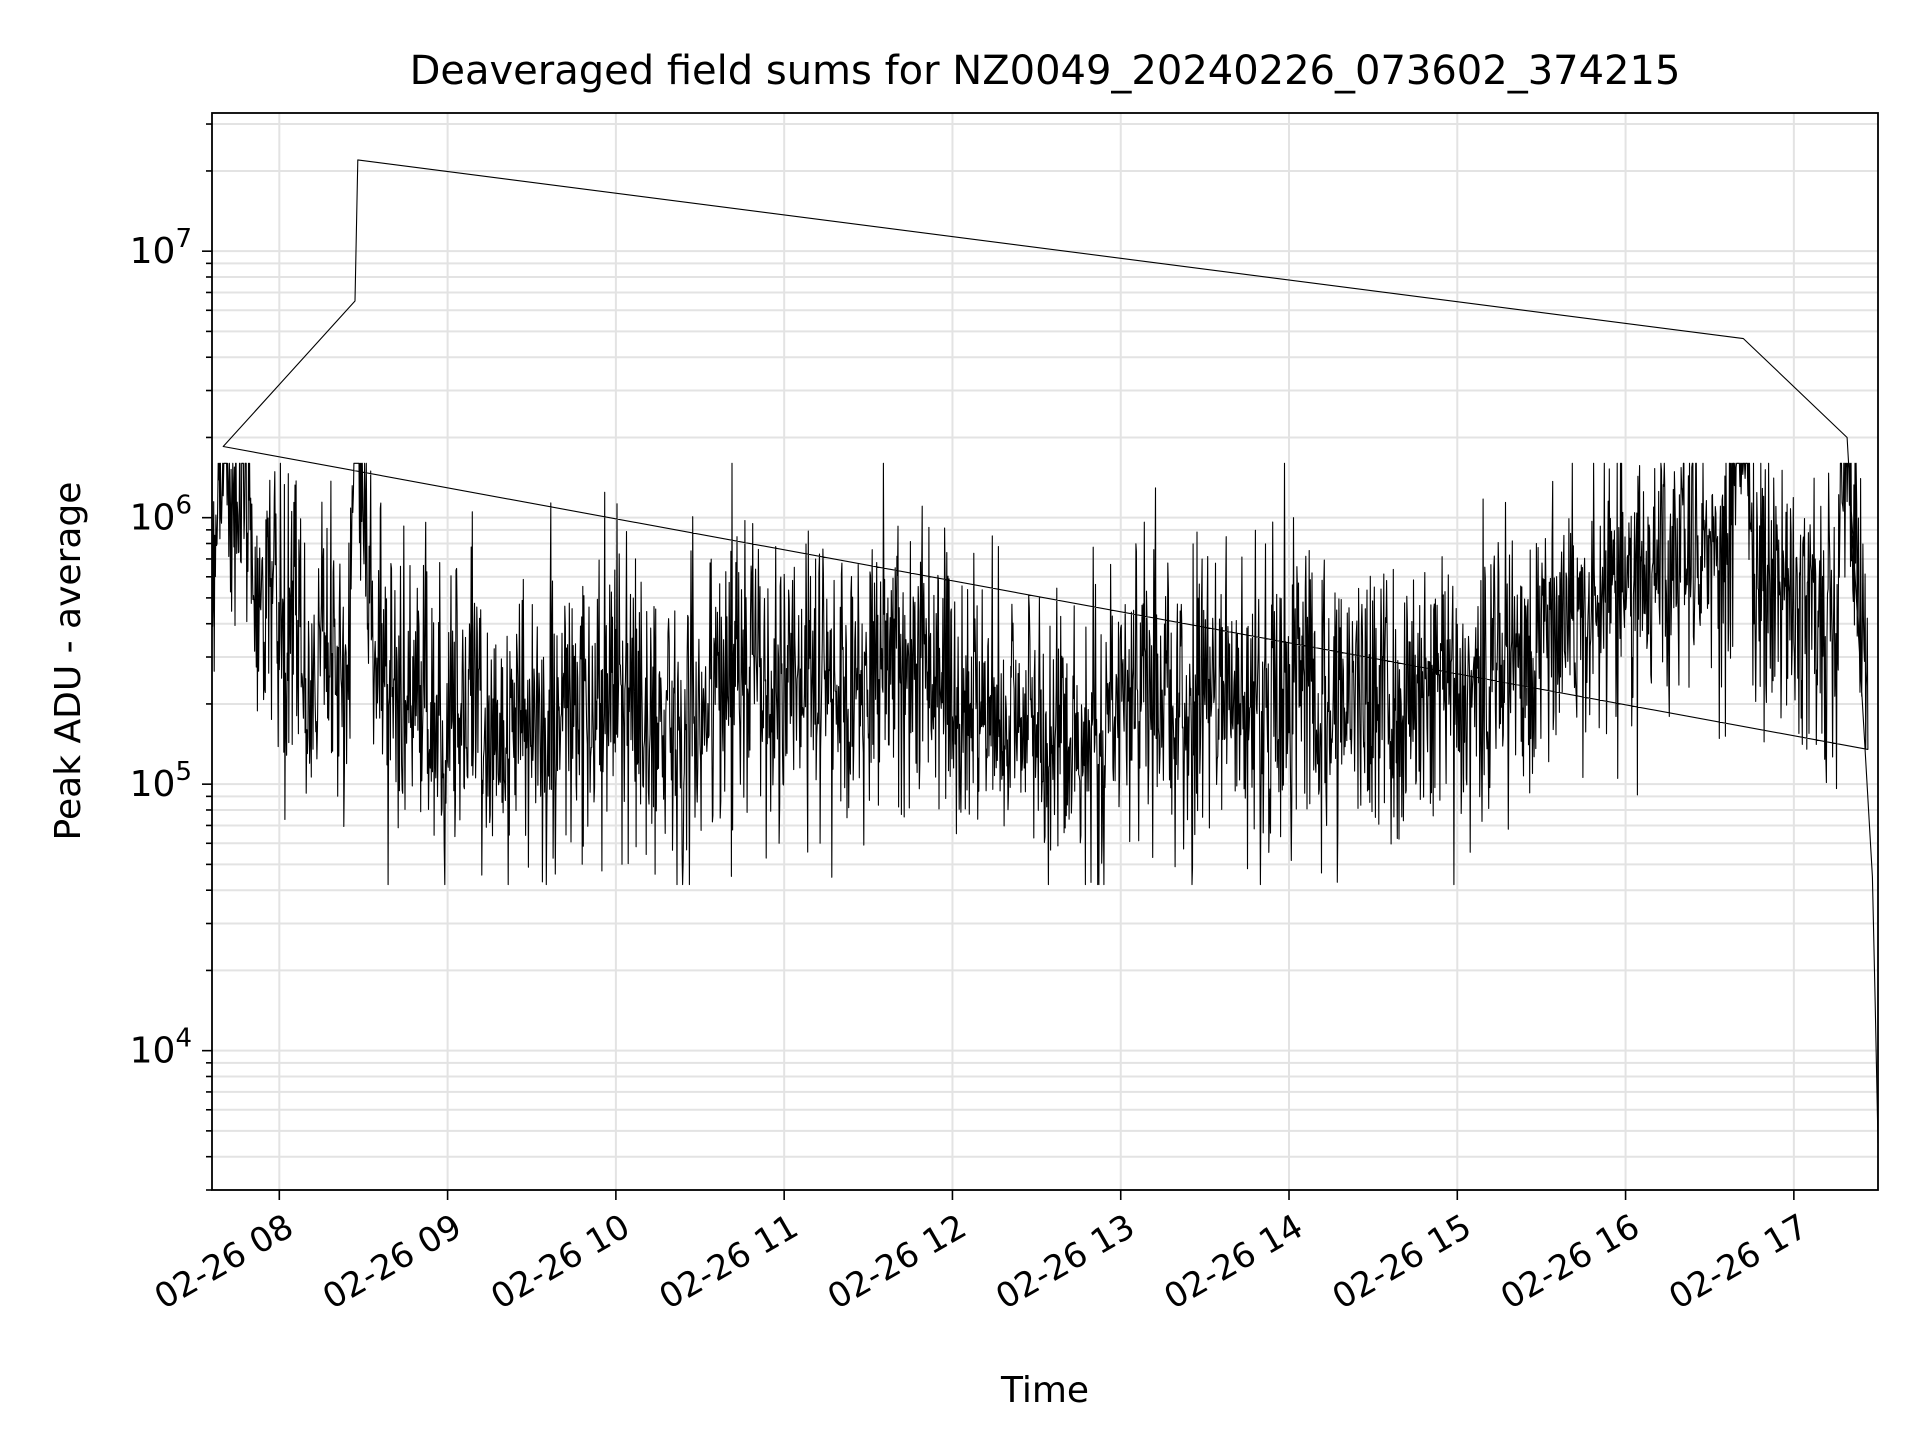 This screenshot has width=1920, height=1440. I want to click on y-tick-exponent: 6, so click(183, 506).